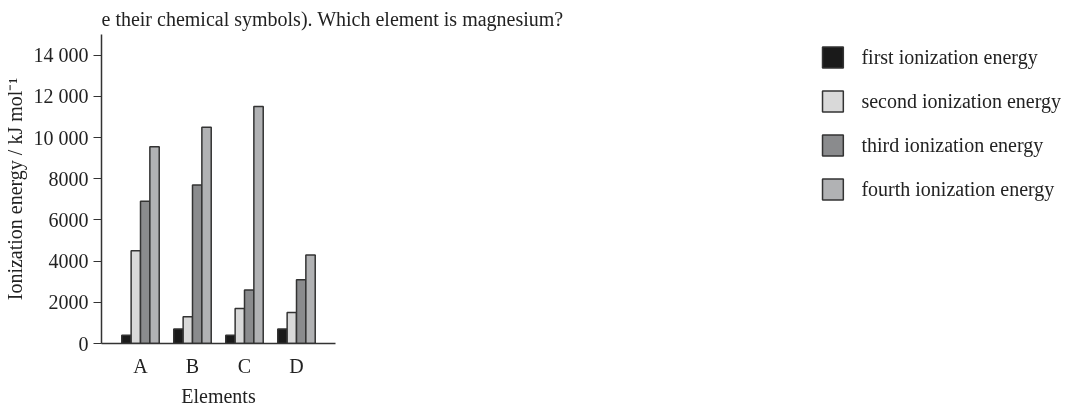 This screenshot has height=409, width=1071. I want to click on x-tick-label: D, so click(296, 365).